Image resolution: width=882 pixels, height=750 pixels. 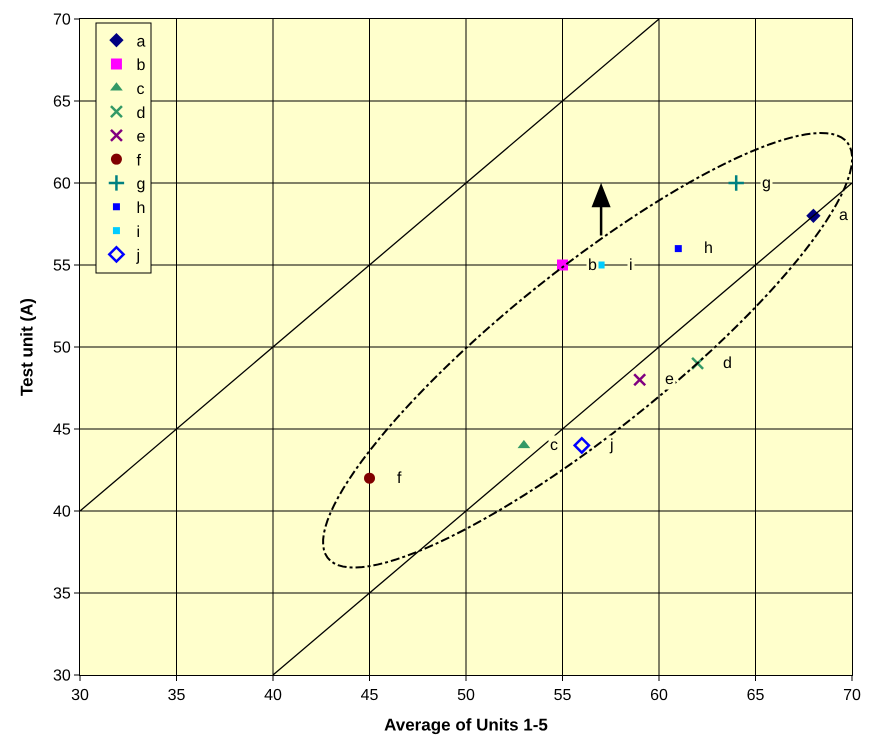 What do you see at coordinates (141, 41) in the screenshot?
I see `legend-label: a` at bounding box center [141, 41].